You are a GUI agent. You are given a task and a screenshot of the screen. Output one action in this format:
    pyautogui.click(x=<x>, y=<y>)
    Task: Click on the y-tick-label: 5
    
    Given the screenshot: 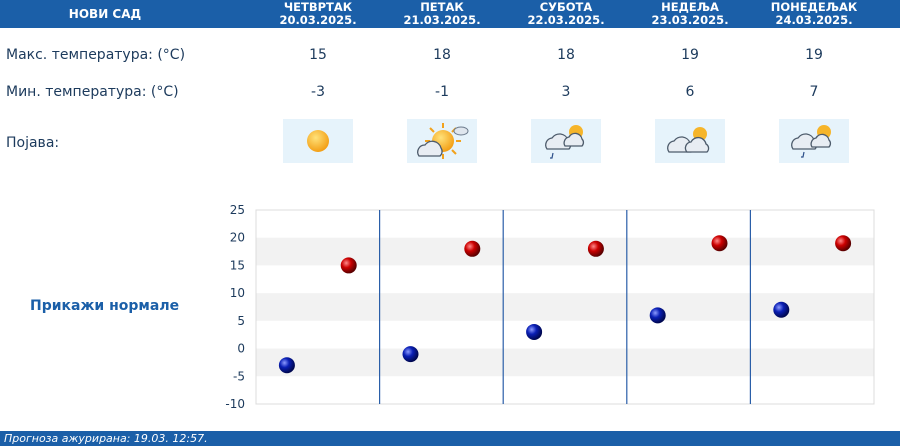 What is the action you would take?
    pyautogui.click(x=241, y=321)
    